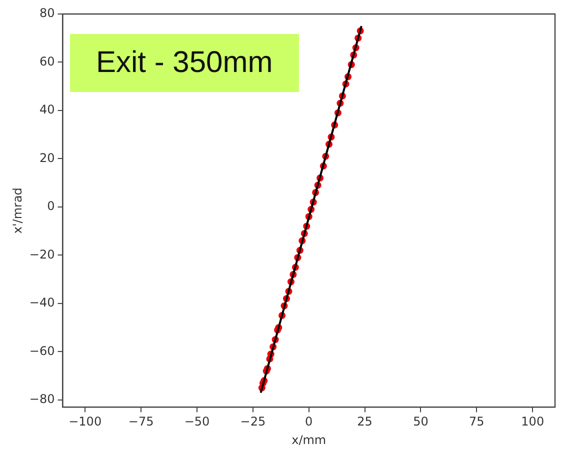 The height and width of the screenshot is (449, 569). I want to click on x-tick-label: −25, so click(253, 421).